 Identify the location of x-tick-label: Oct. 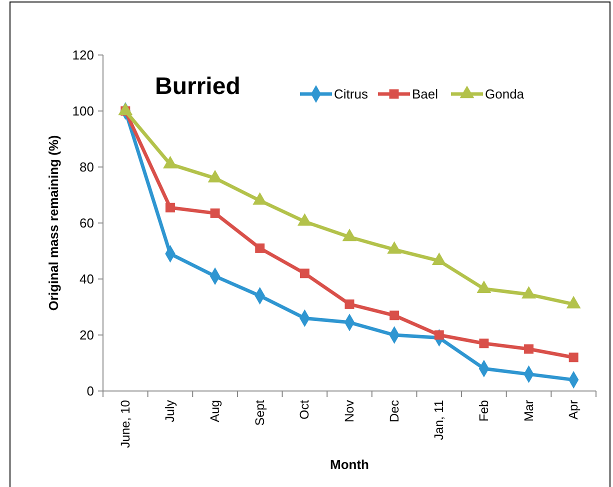
(305, 409).